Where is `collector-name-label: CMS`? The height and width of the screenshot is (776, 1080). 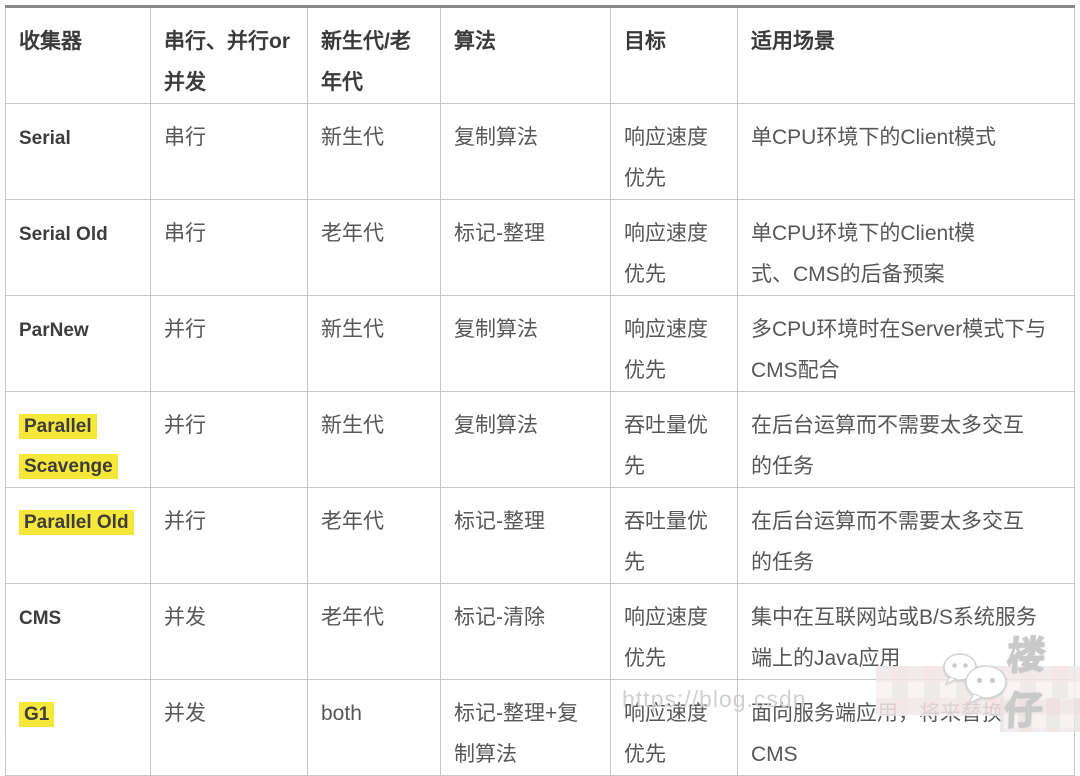 collector-name-label: CMS is located at coordinates (40, 618).